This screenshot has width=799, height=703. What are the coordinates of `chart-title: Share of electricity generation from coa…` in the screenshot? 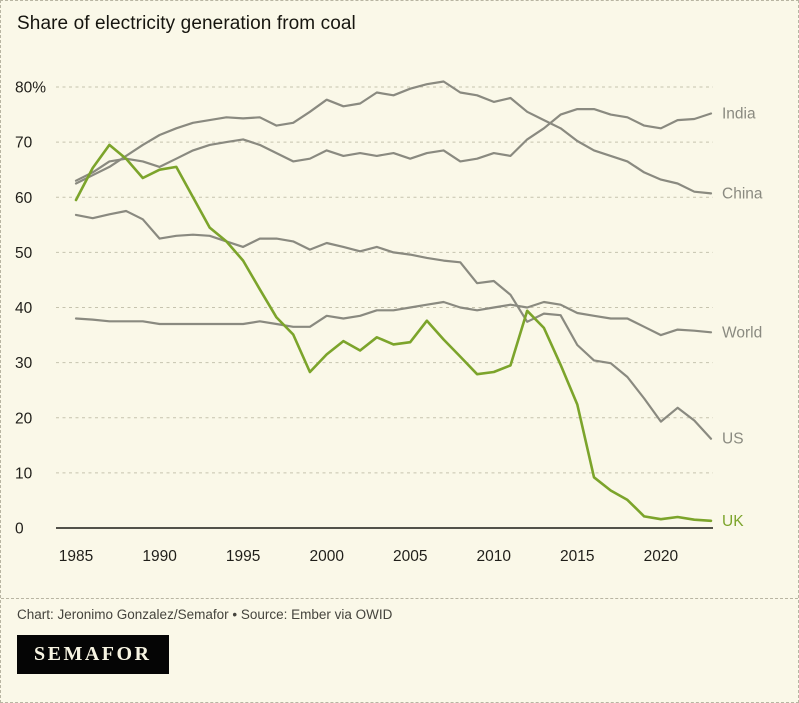 It's located at (186, 23).